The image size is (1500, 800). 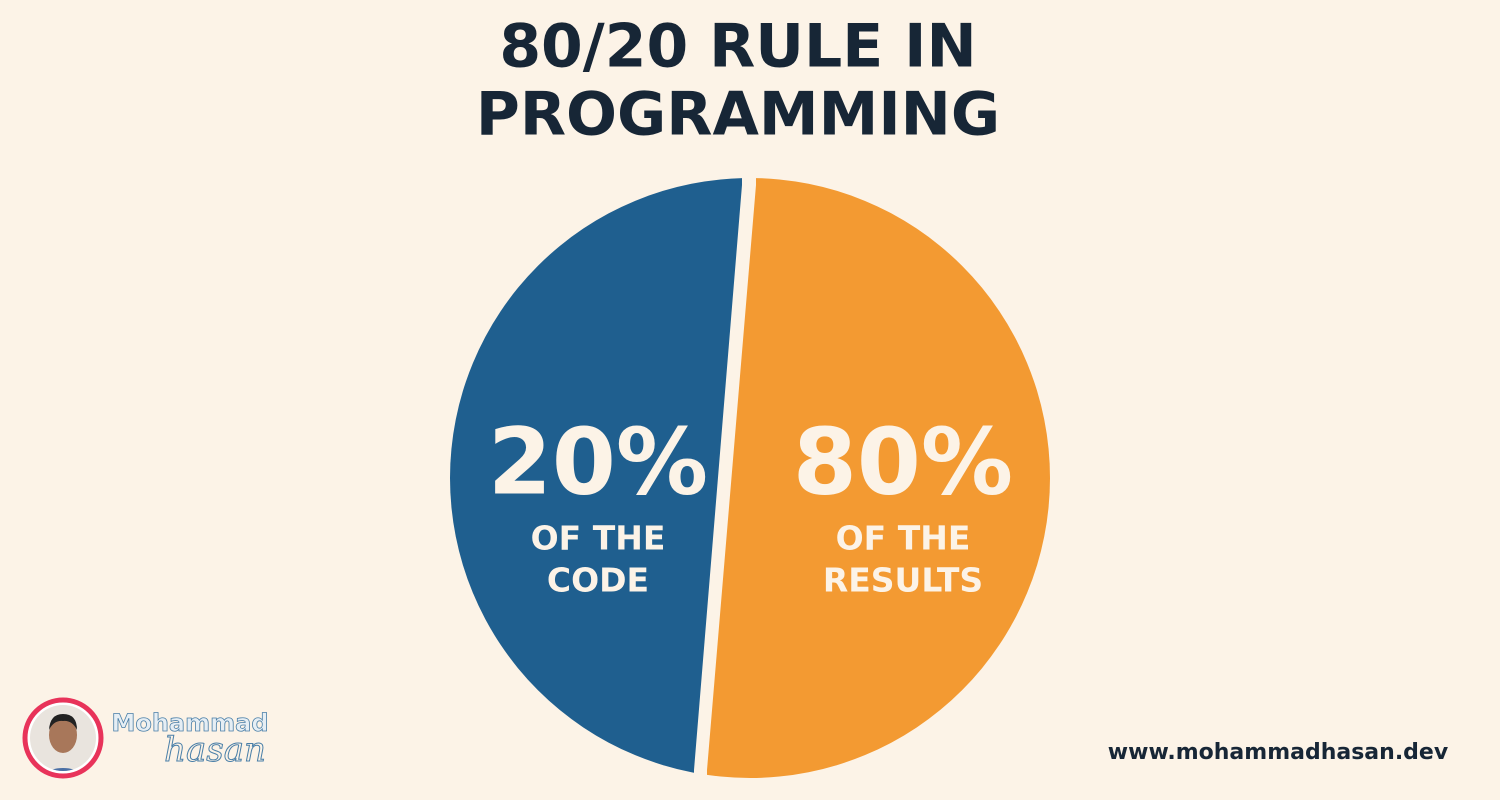 What do you see at coordinates (63, 722) in the screenshot?
I see `avatar-hair` at bounding box center [63, 722].